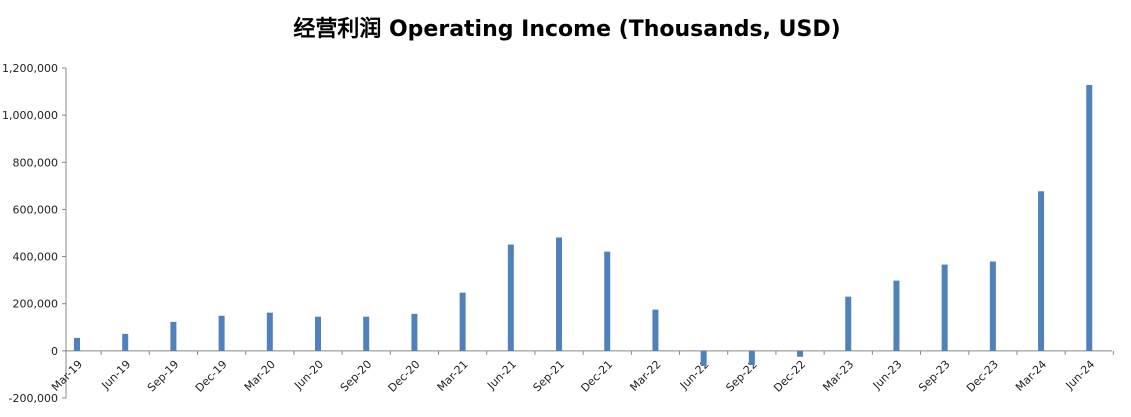 This screenshot has height=417, width=1131. Describe the element at coordinates (36, 162) in the screenshot. I see `y-tick-label: 800,000` at that location.